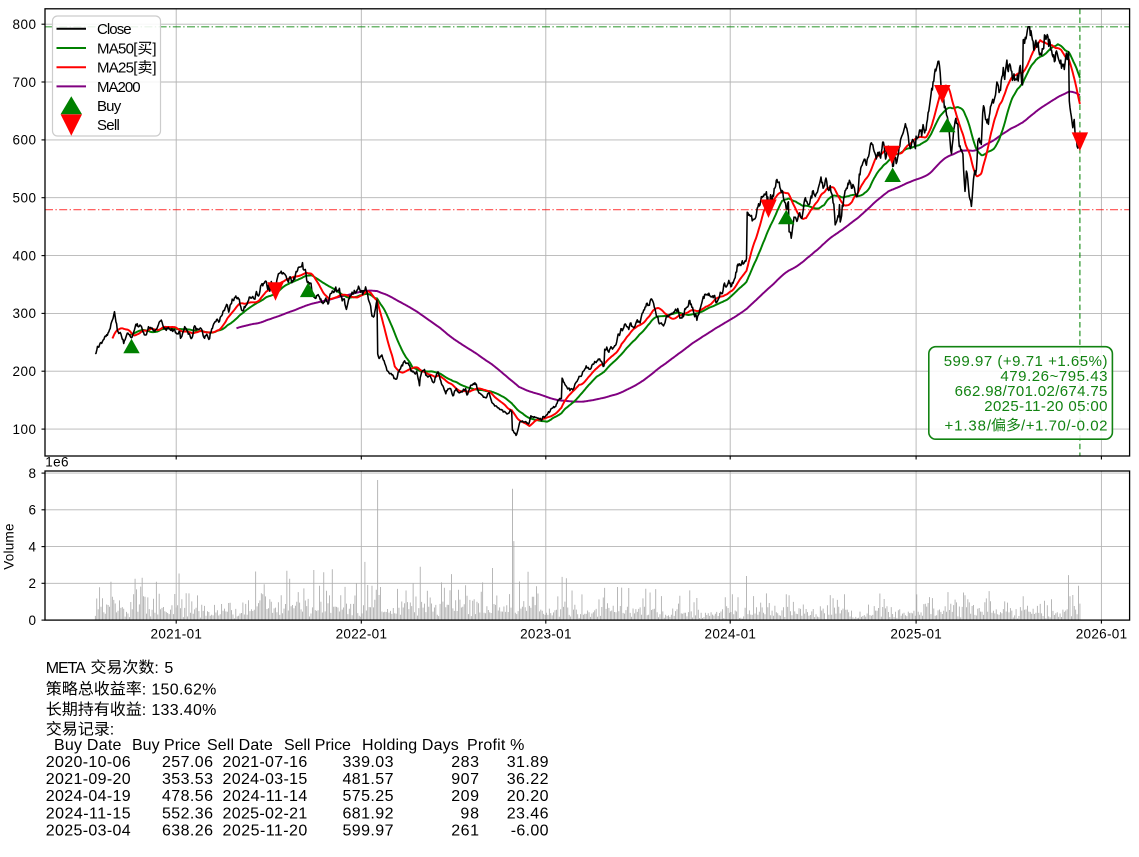  I want to click on svg-text: 481.57, so click(368, 779).